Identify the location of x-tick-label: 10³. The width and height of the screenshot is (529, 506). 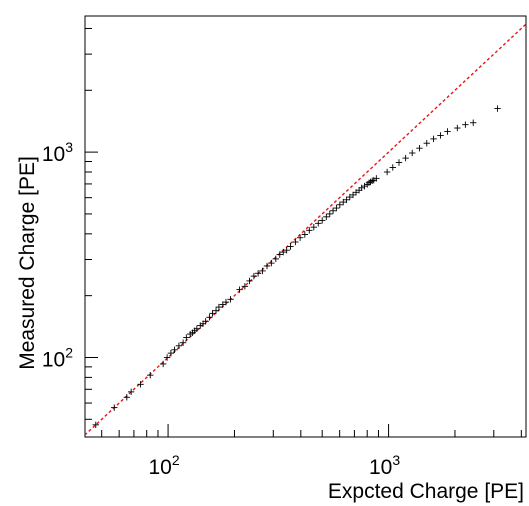
(384, 465).